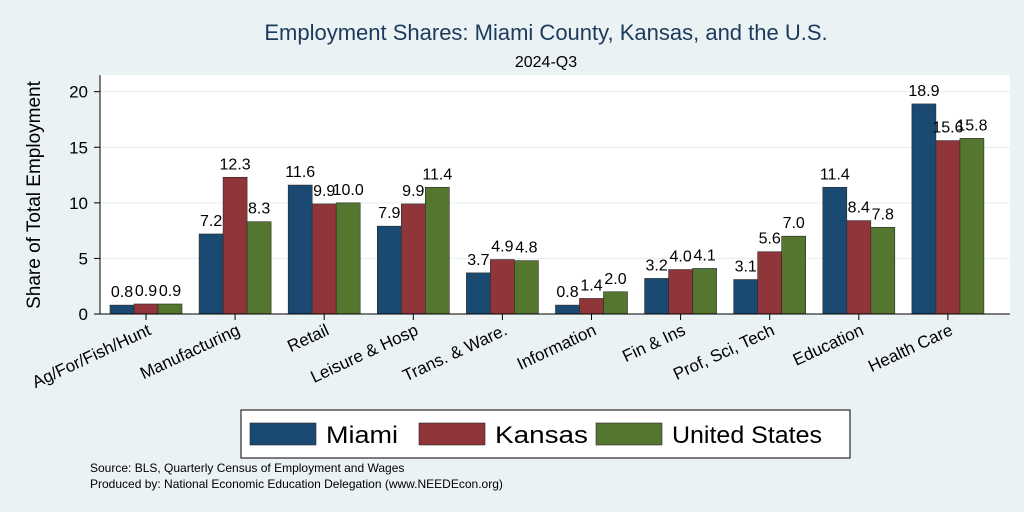  What do you see at coordinates (971, 125) in the screenshot?
I see `data-label: 15.8` at bounding box center [971, 125].